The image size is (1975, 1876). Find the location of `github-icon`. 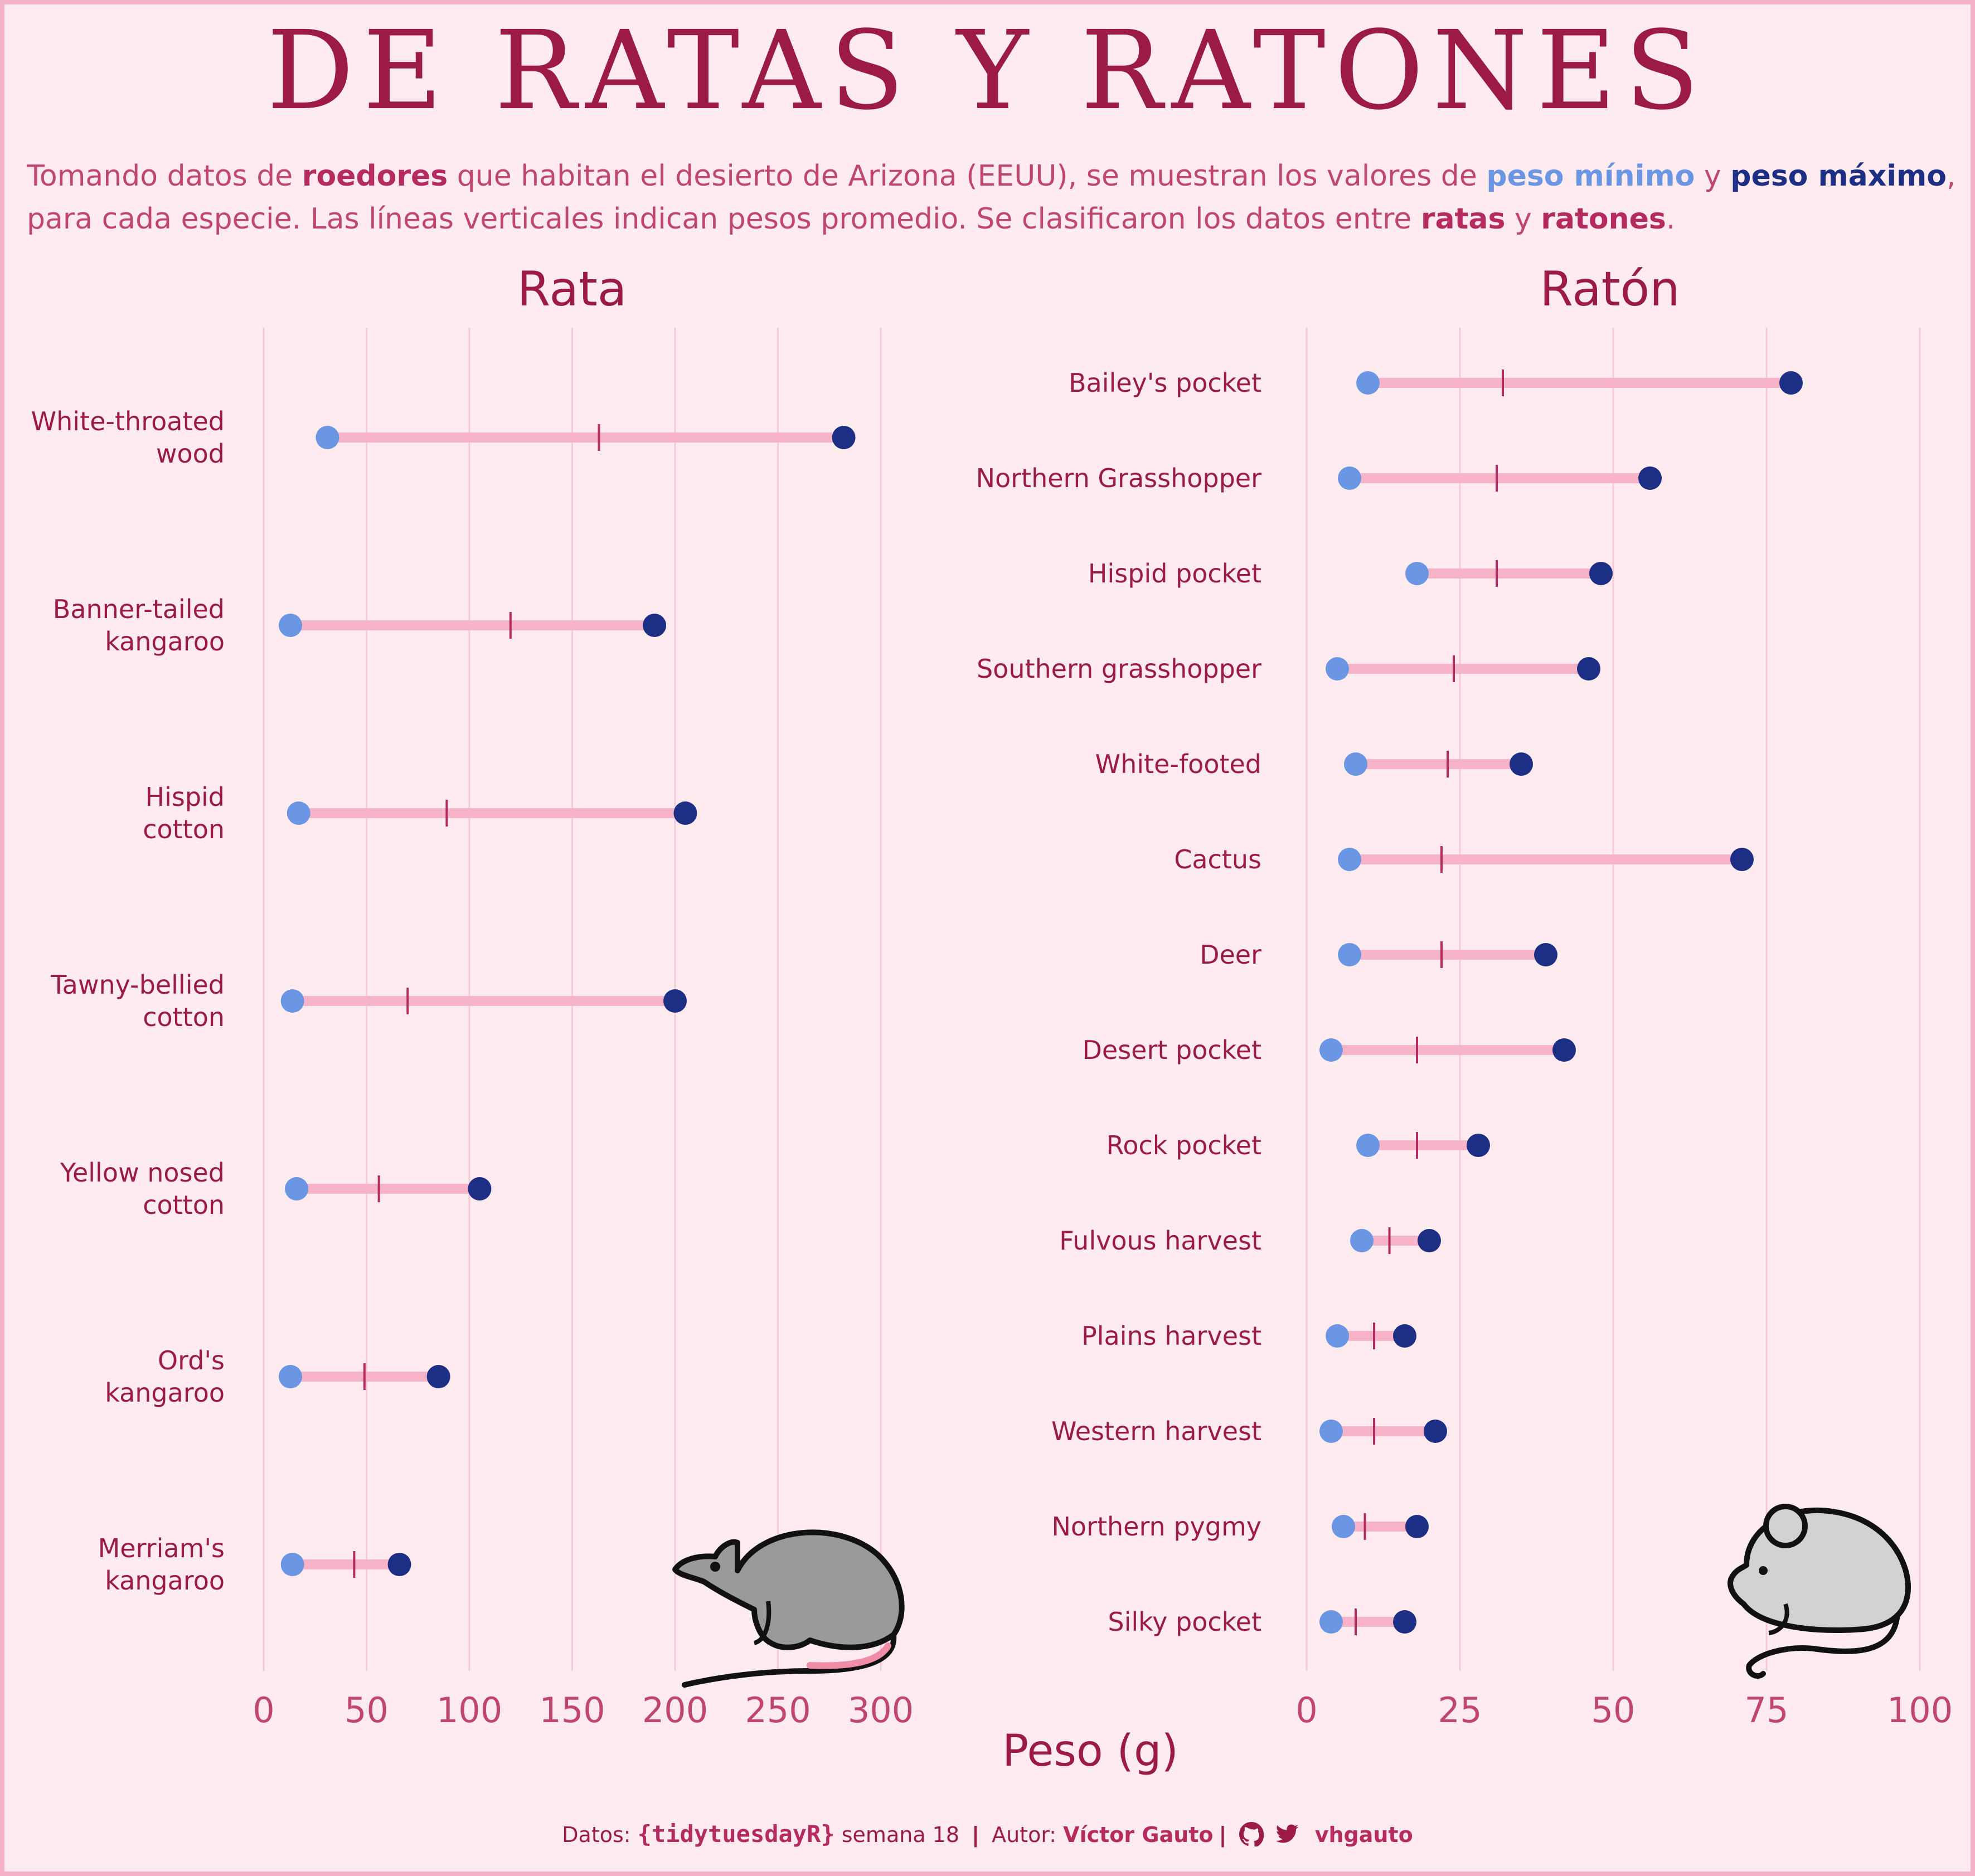

github-icon is located at coordinates (1252, 1835).